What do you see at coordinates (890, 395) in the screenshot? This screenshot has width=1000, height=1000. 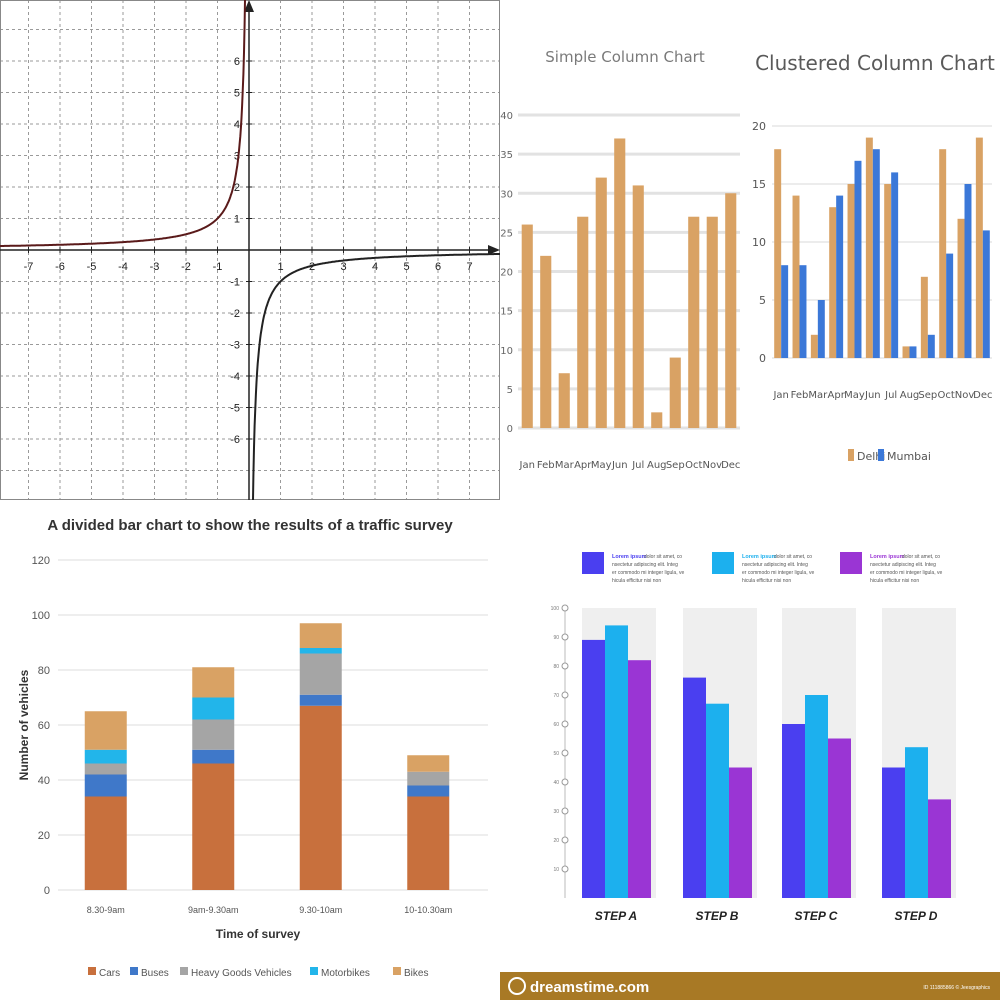 I see `x-tick-label: Jul` at bounding box center [890, 395].